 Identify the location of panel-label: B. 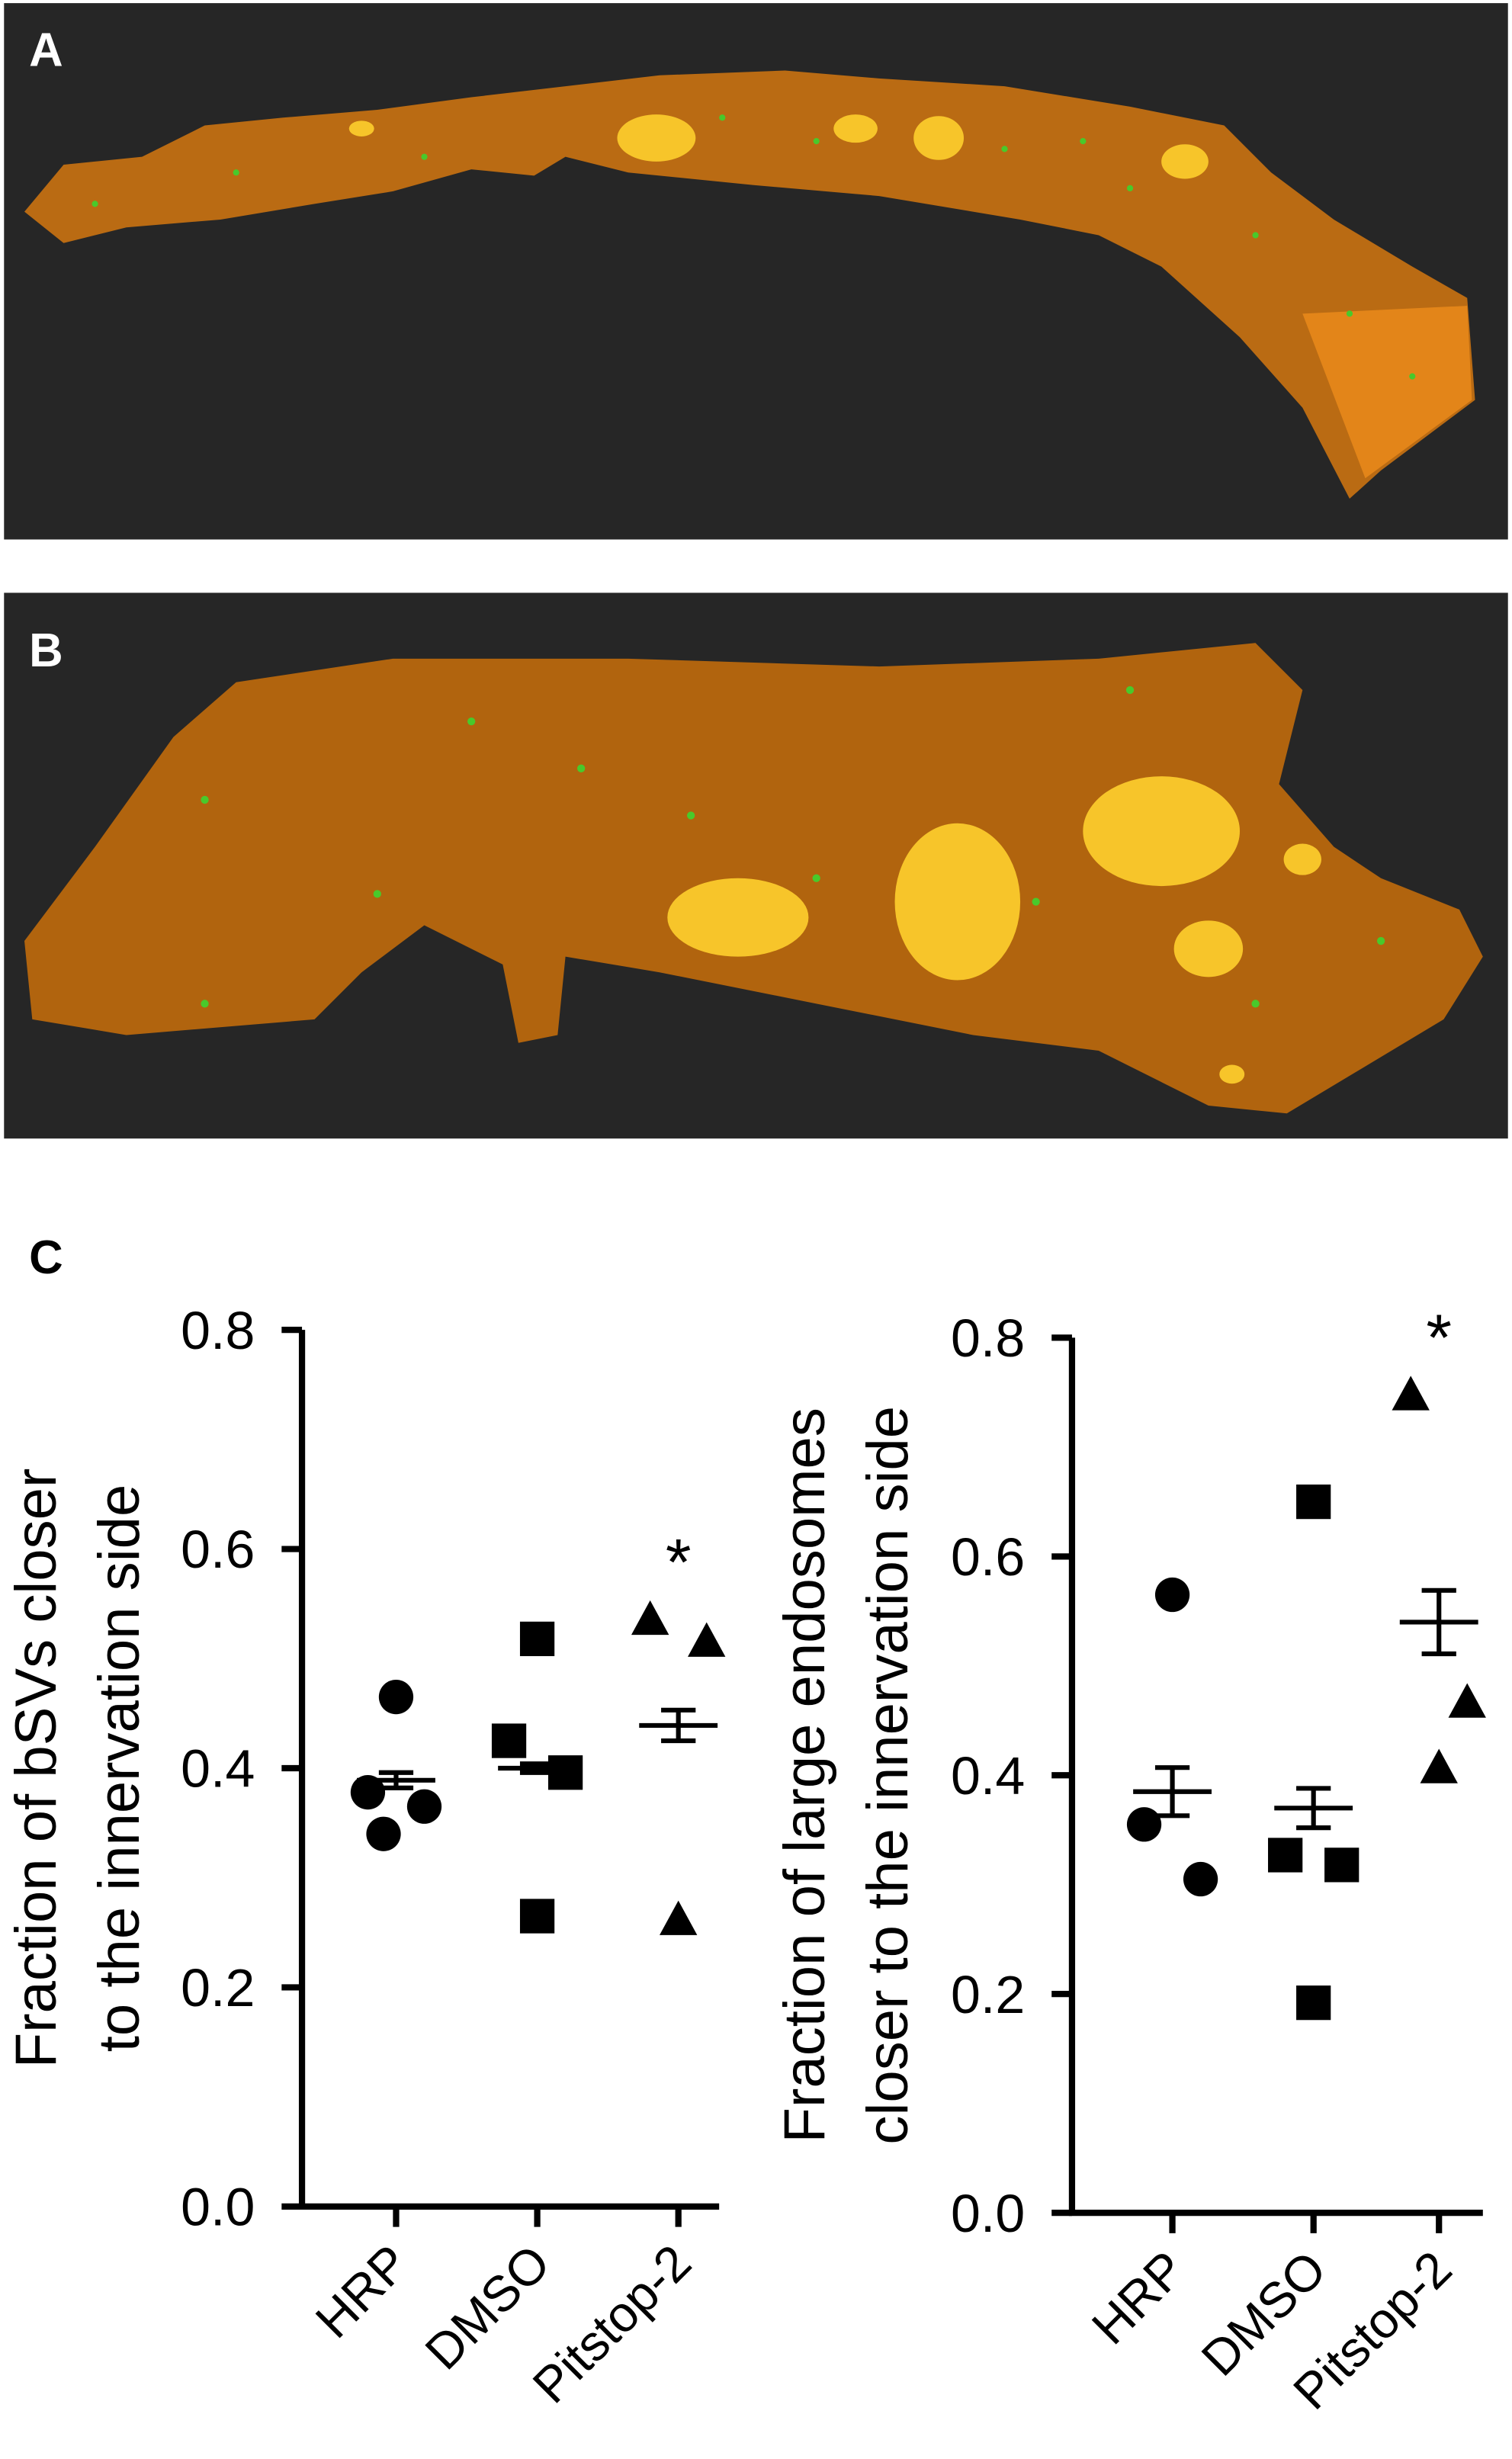
(46, 650).